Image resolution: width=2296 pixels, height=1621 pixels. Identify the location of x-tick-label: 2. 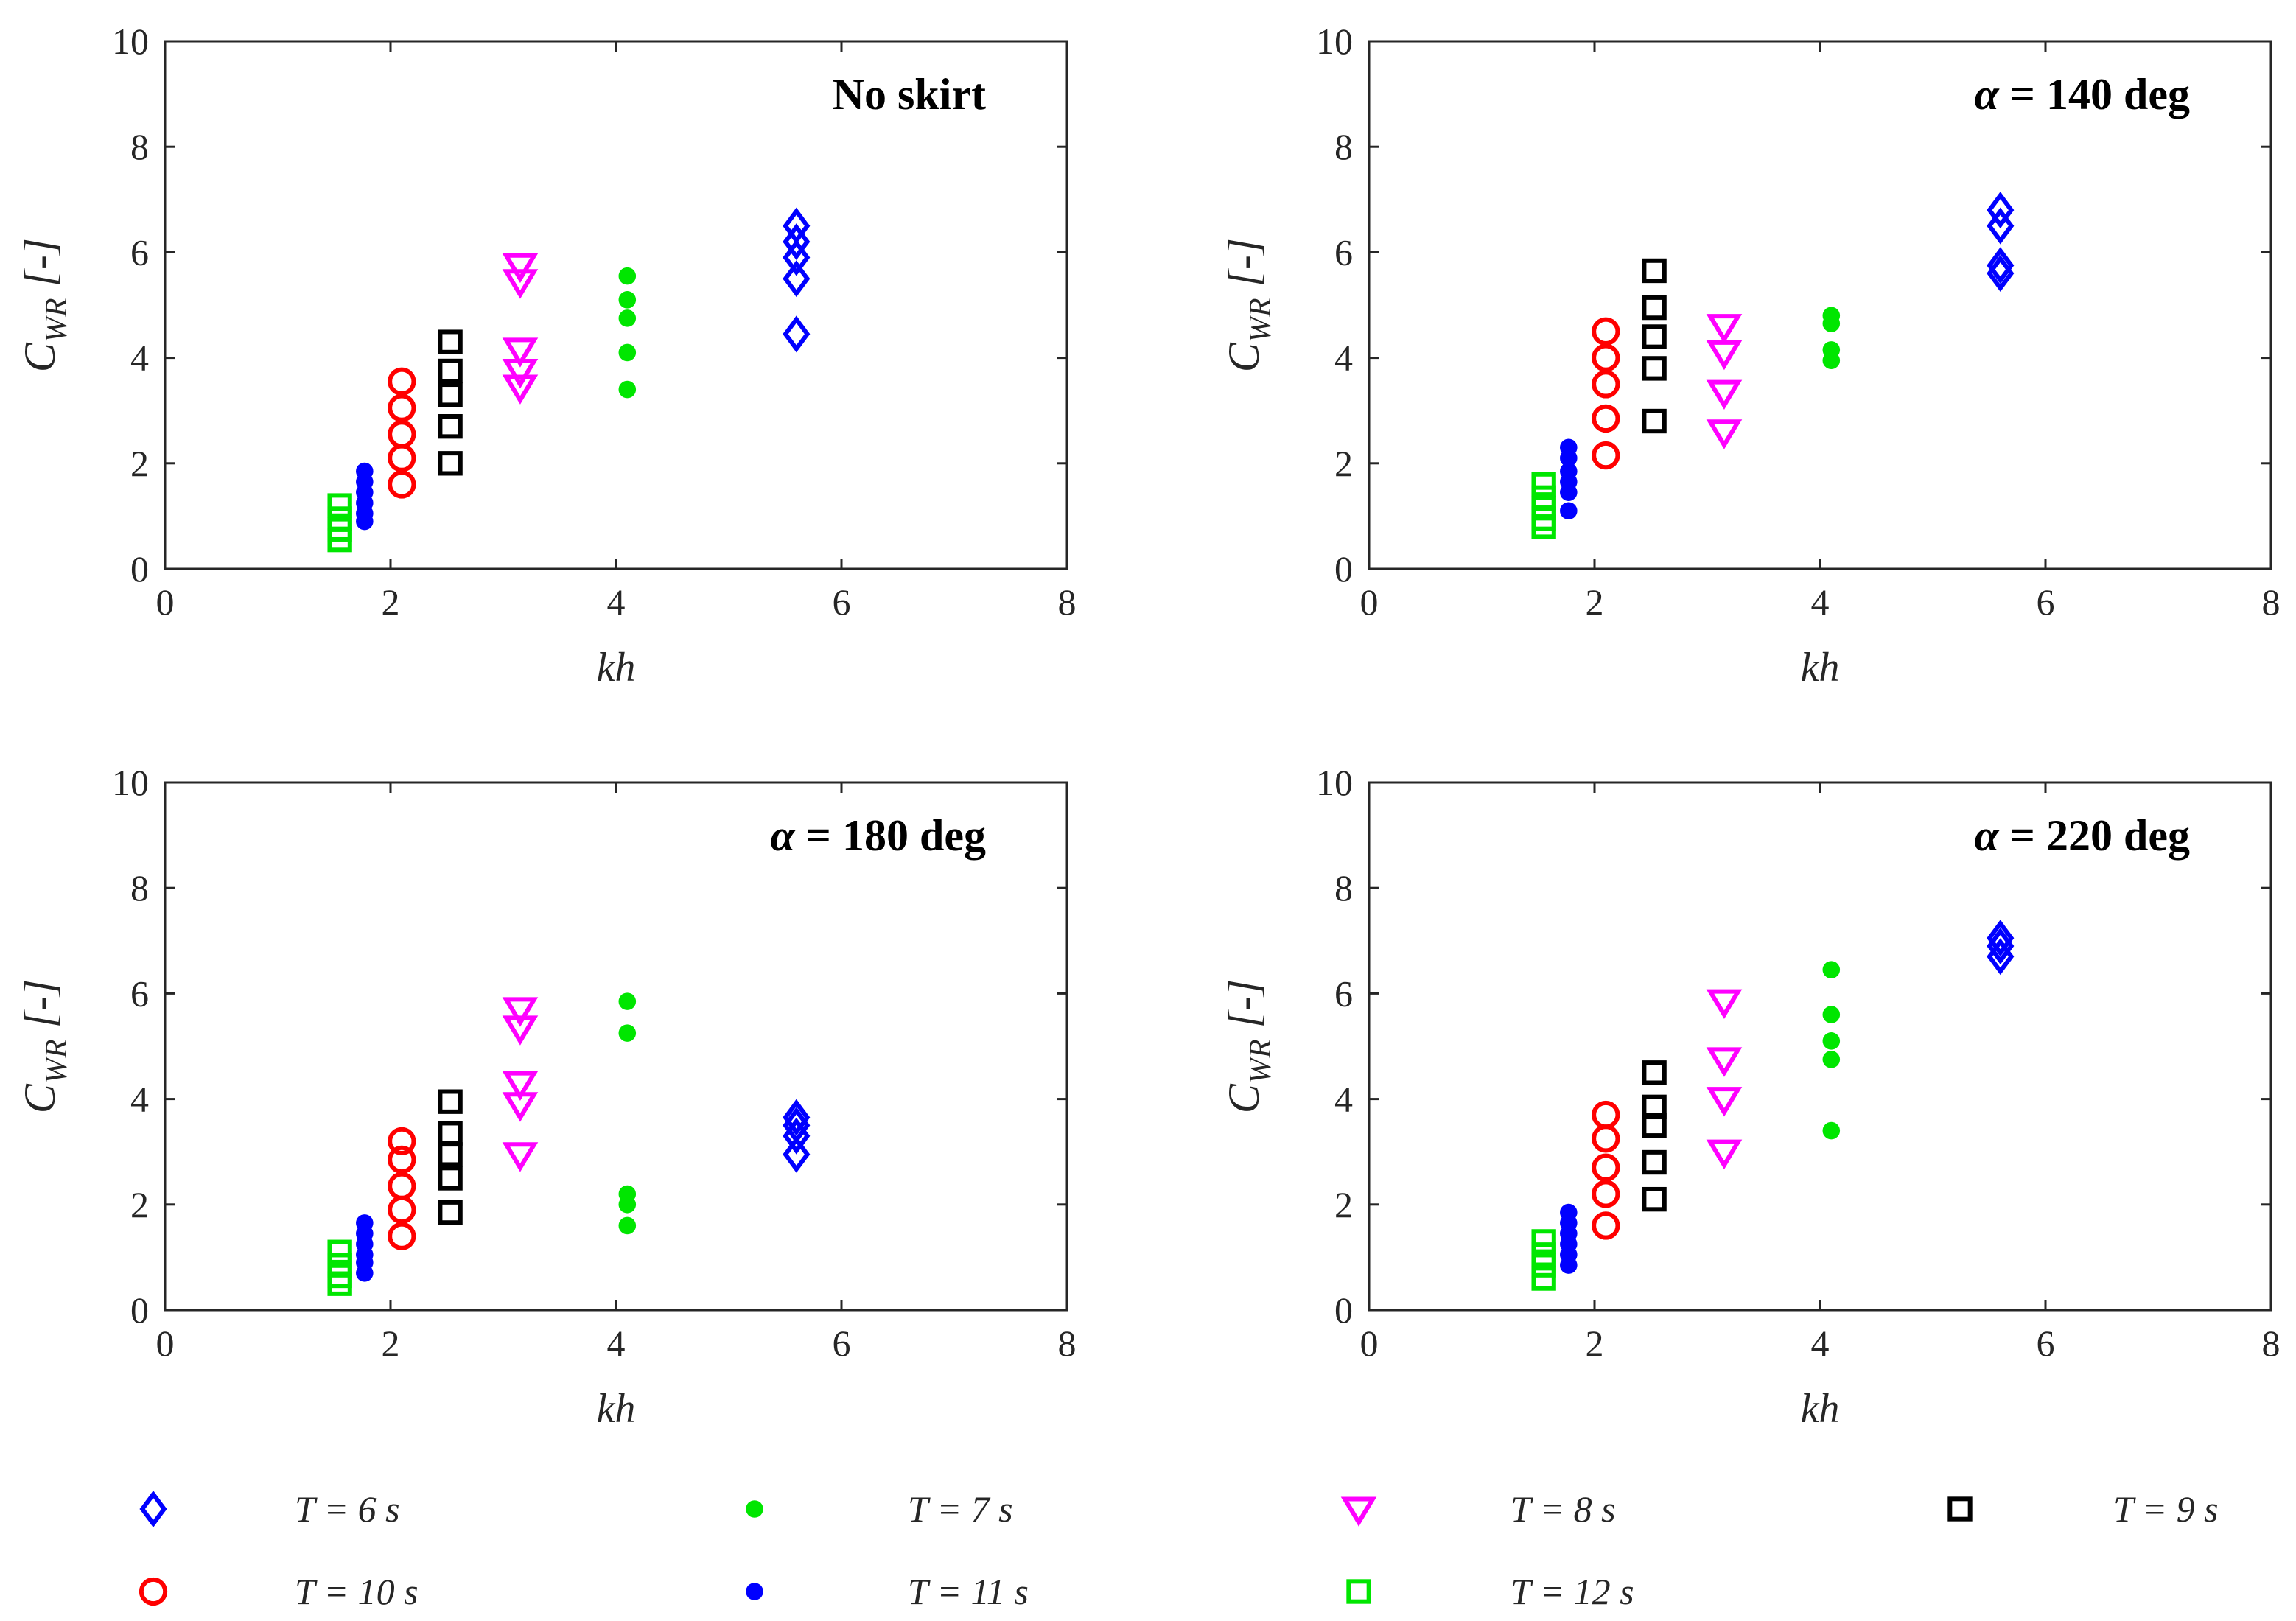
(391, 602).